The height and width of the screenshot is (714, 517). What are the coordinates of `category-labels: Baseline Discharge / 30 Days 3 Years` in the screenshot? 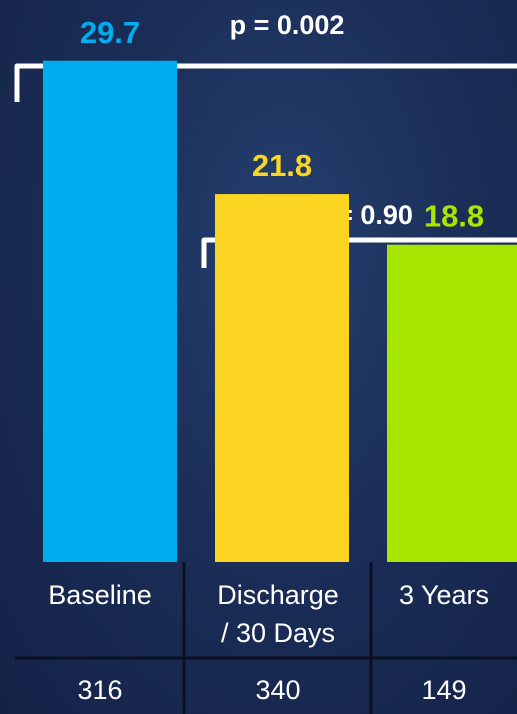 It's located at (268, 614).